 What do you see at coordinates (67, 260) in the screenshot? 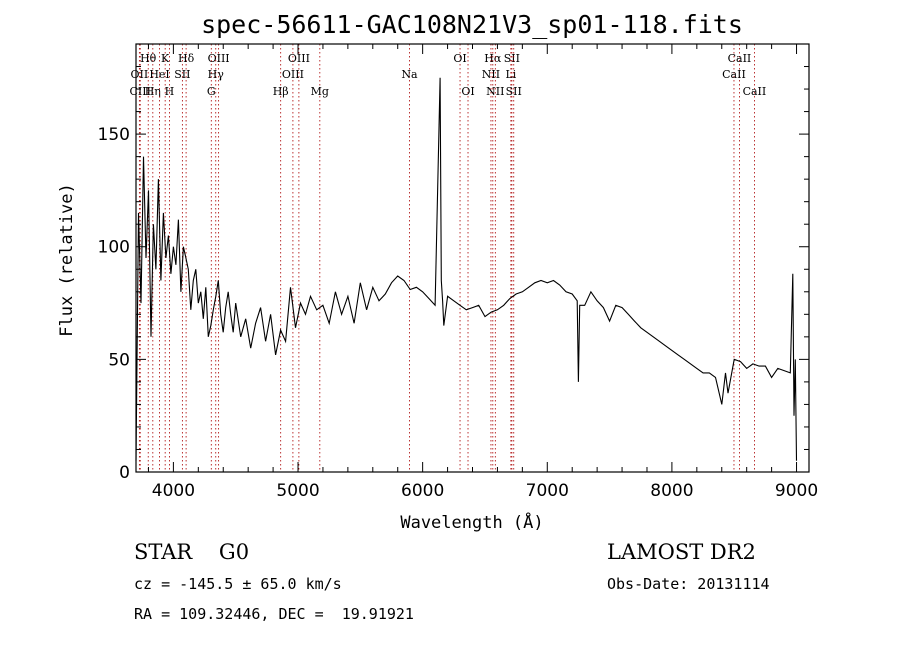
I see `y-axis-label: Flux (relative)` at bounding box center [67, 260].